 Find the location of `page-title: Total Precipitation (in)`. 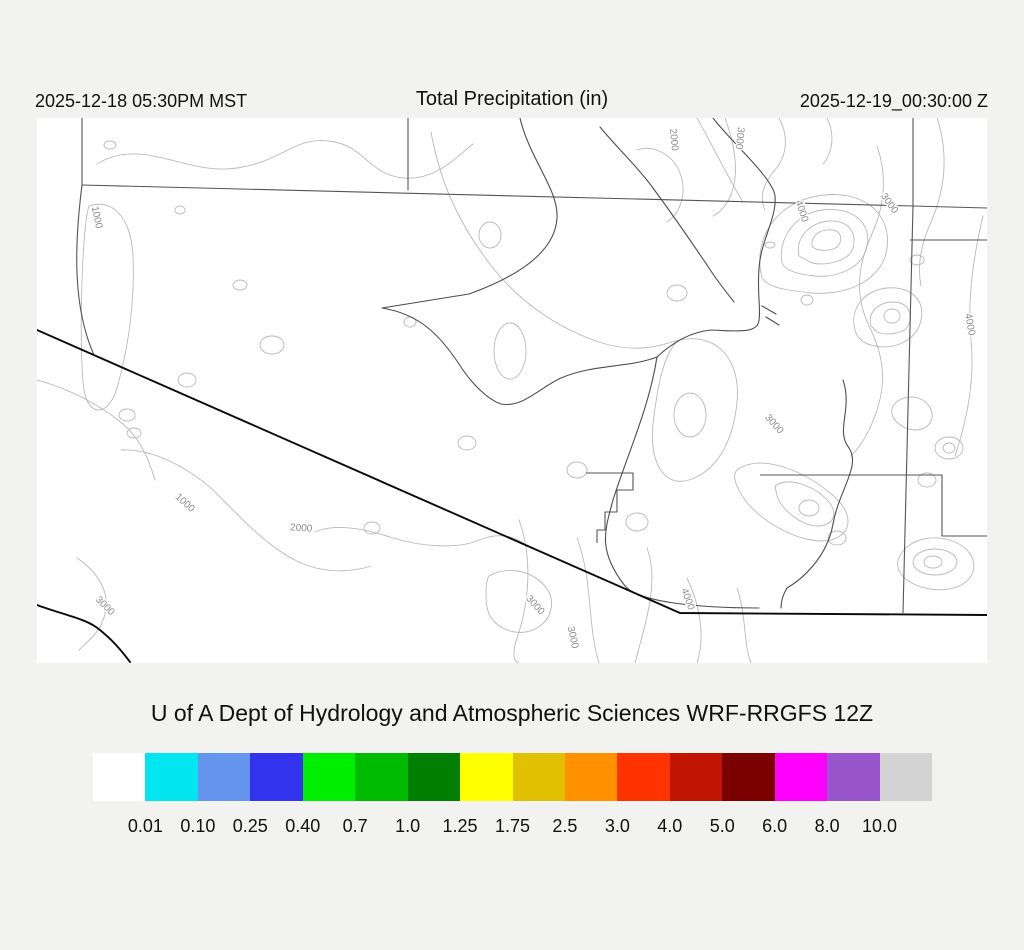

page-title: Total Precipitation (in) is located at coordinates (512, 99).